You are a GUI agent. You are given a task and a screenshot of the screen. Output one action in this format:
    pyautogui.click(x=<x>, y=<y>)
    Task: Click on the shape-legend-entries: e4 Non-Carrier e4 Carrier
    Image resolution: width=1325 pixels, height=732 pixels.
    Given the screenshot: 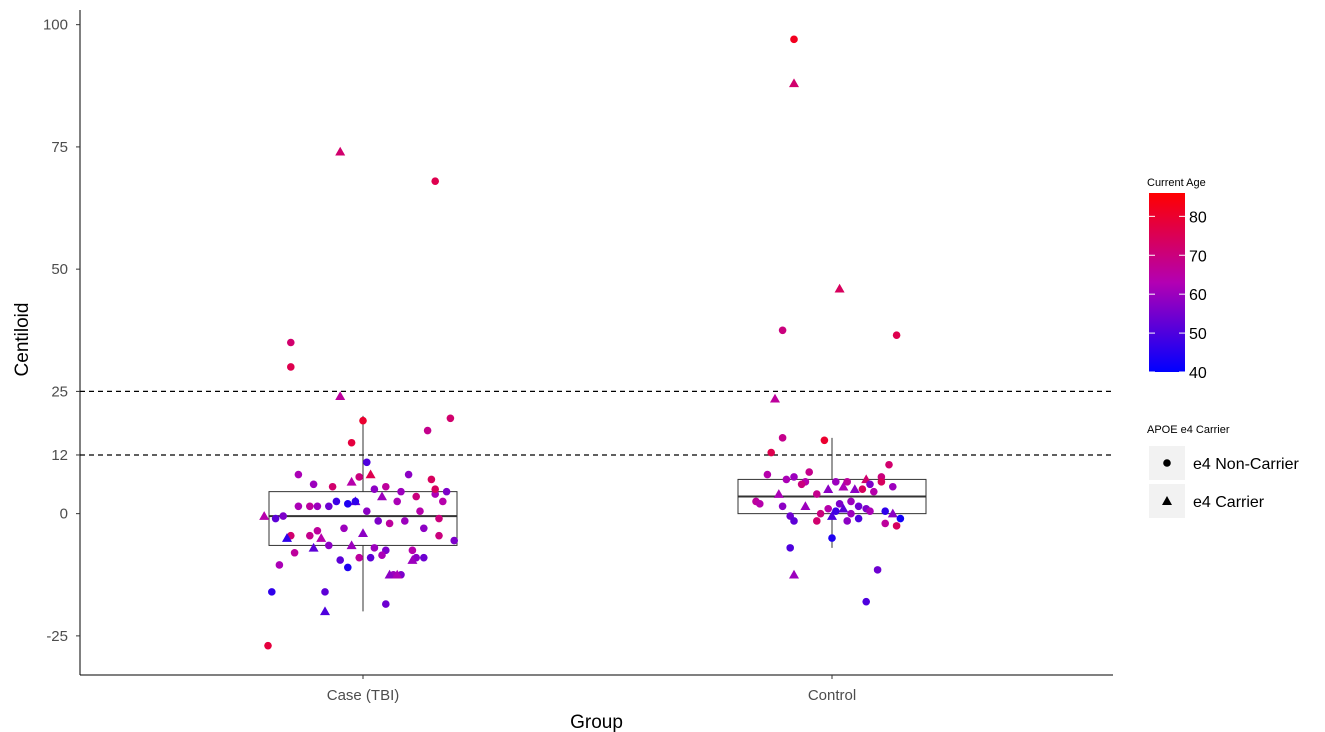 What is the action you would take?
    pyautogui.click(x=1224, y=482)
    